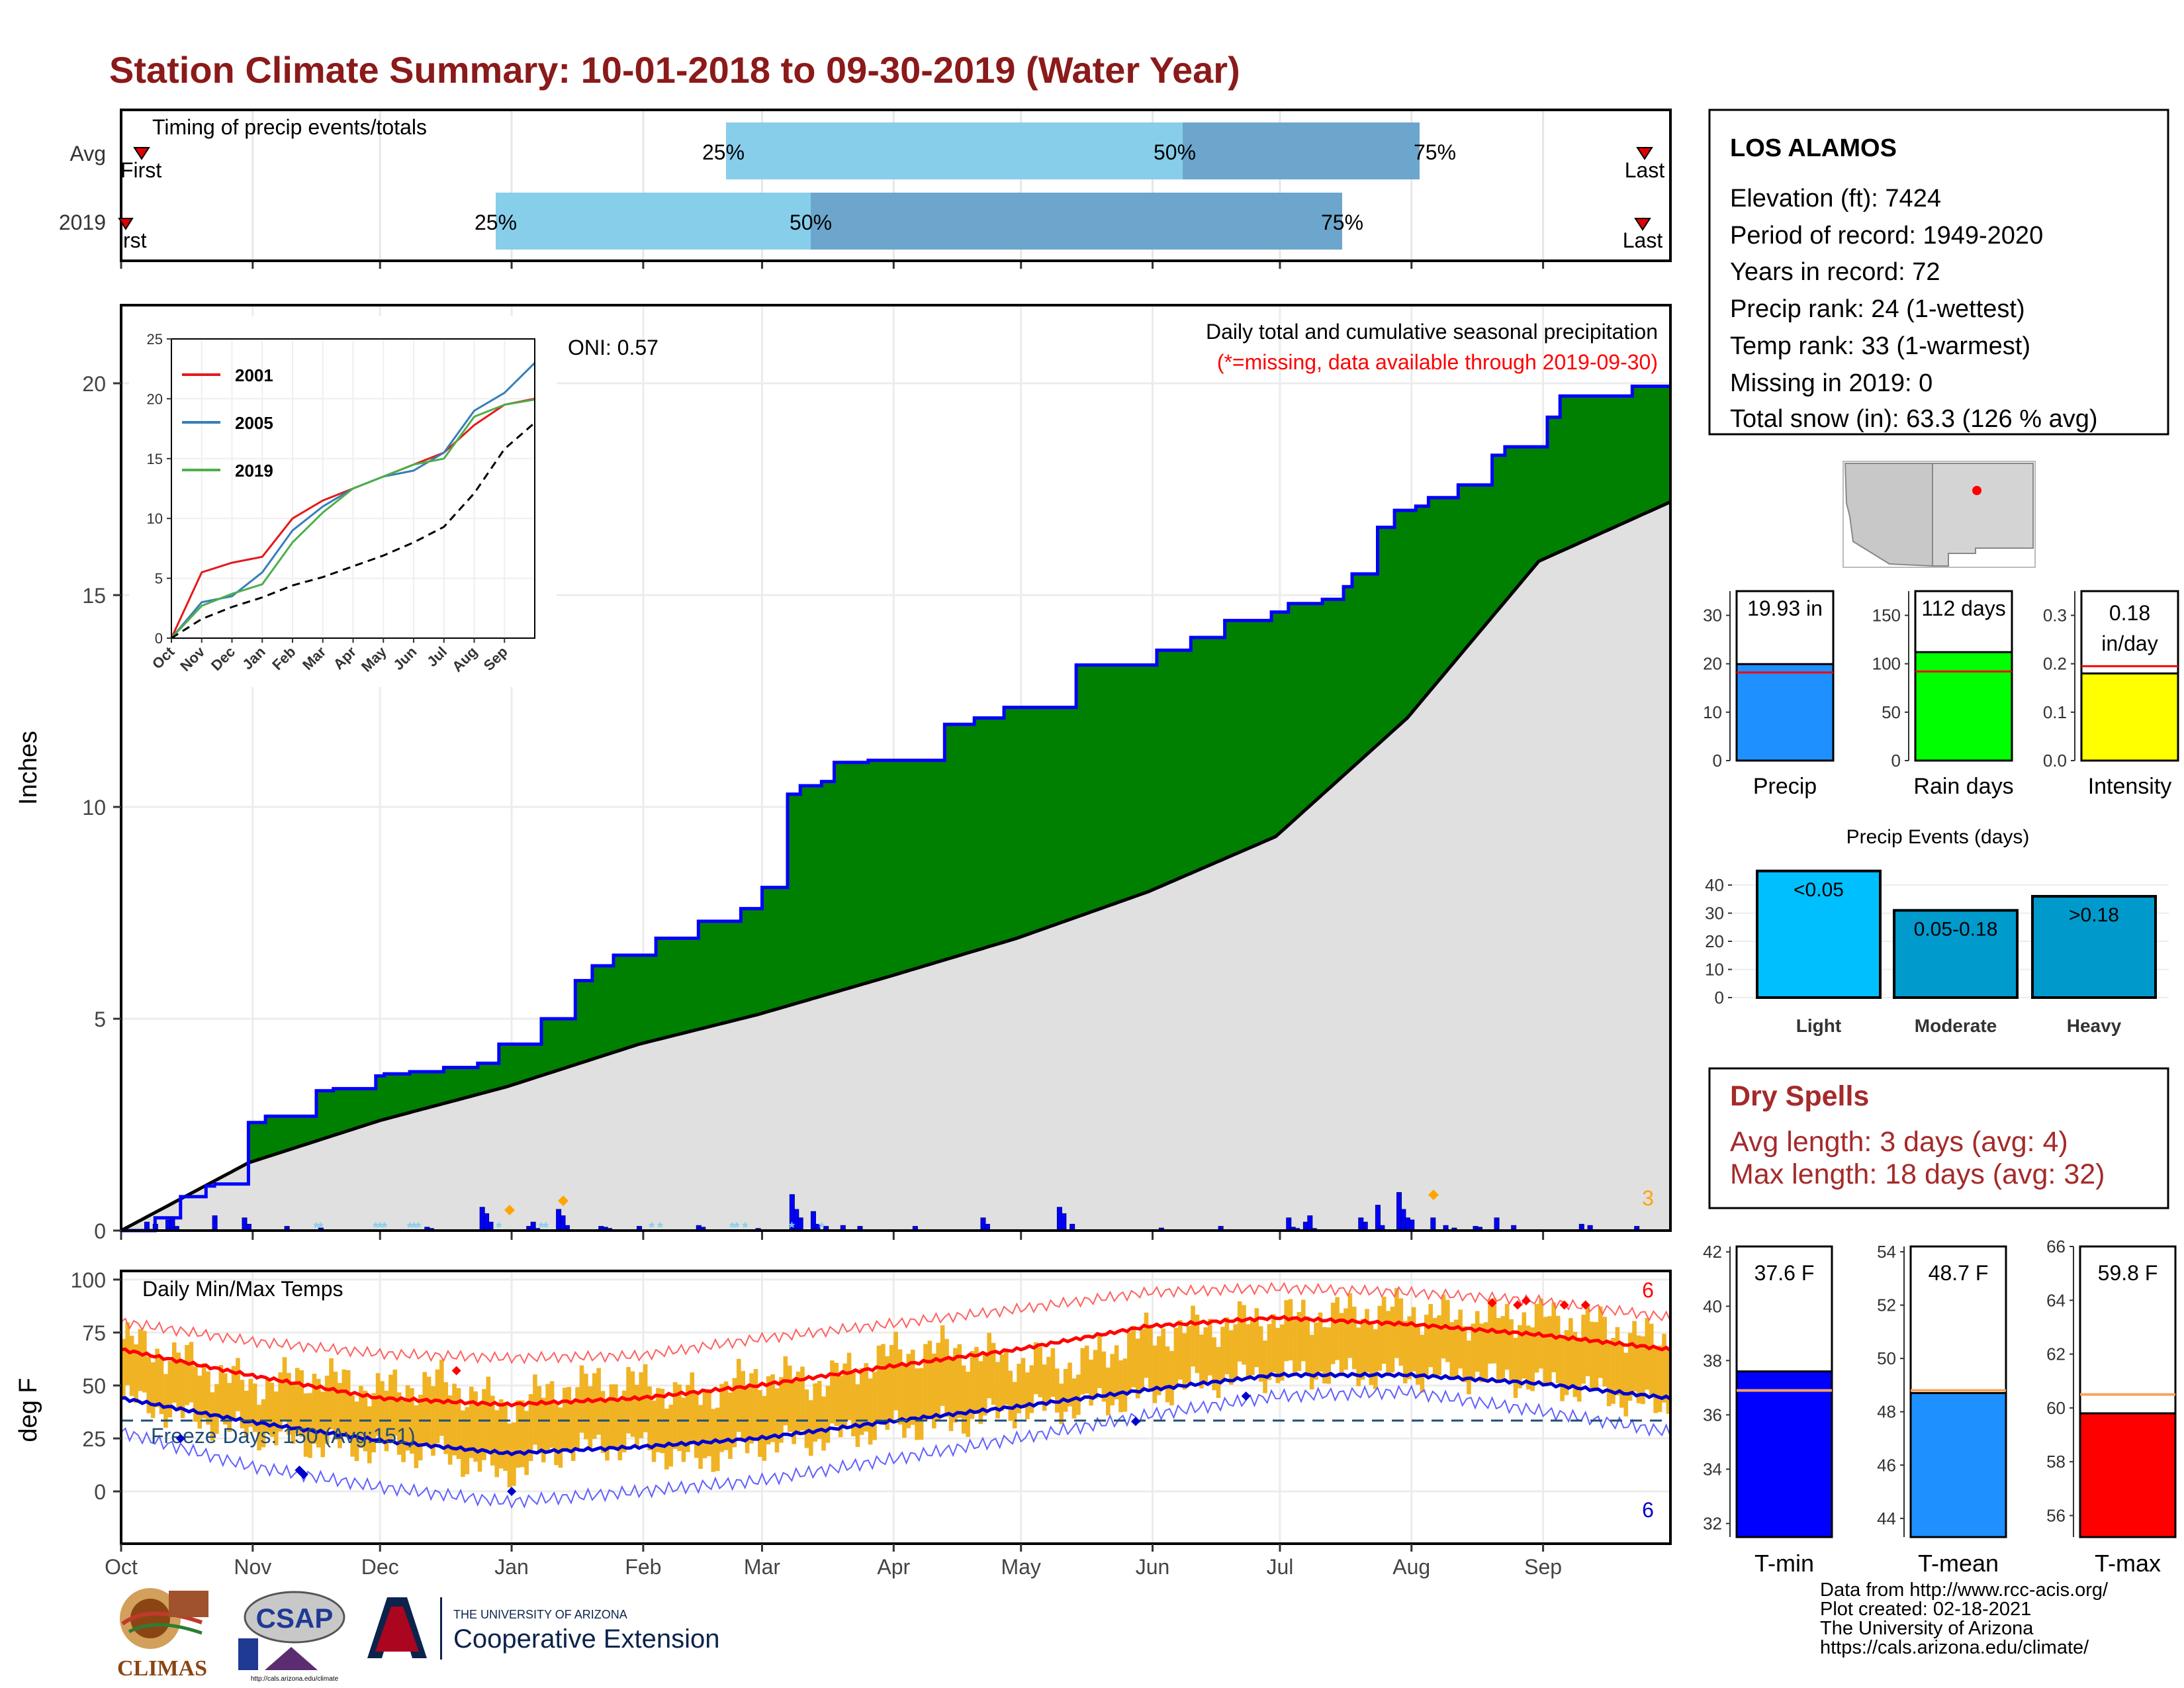  What do you see at coordinates (2111, 694) in the screenshot?
I see `mini-bar-chart-intensity: 0.0 0.1 0.2 0.3 0.18 in/day Intensity` at bounding box center [2111, 694].